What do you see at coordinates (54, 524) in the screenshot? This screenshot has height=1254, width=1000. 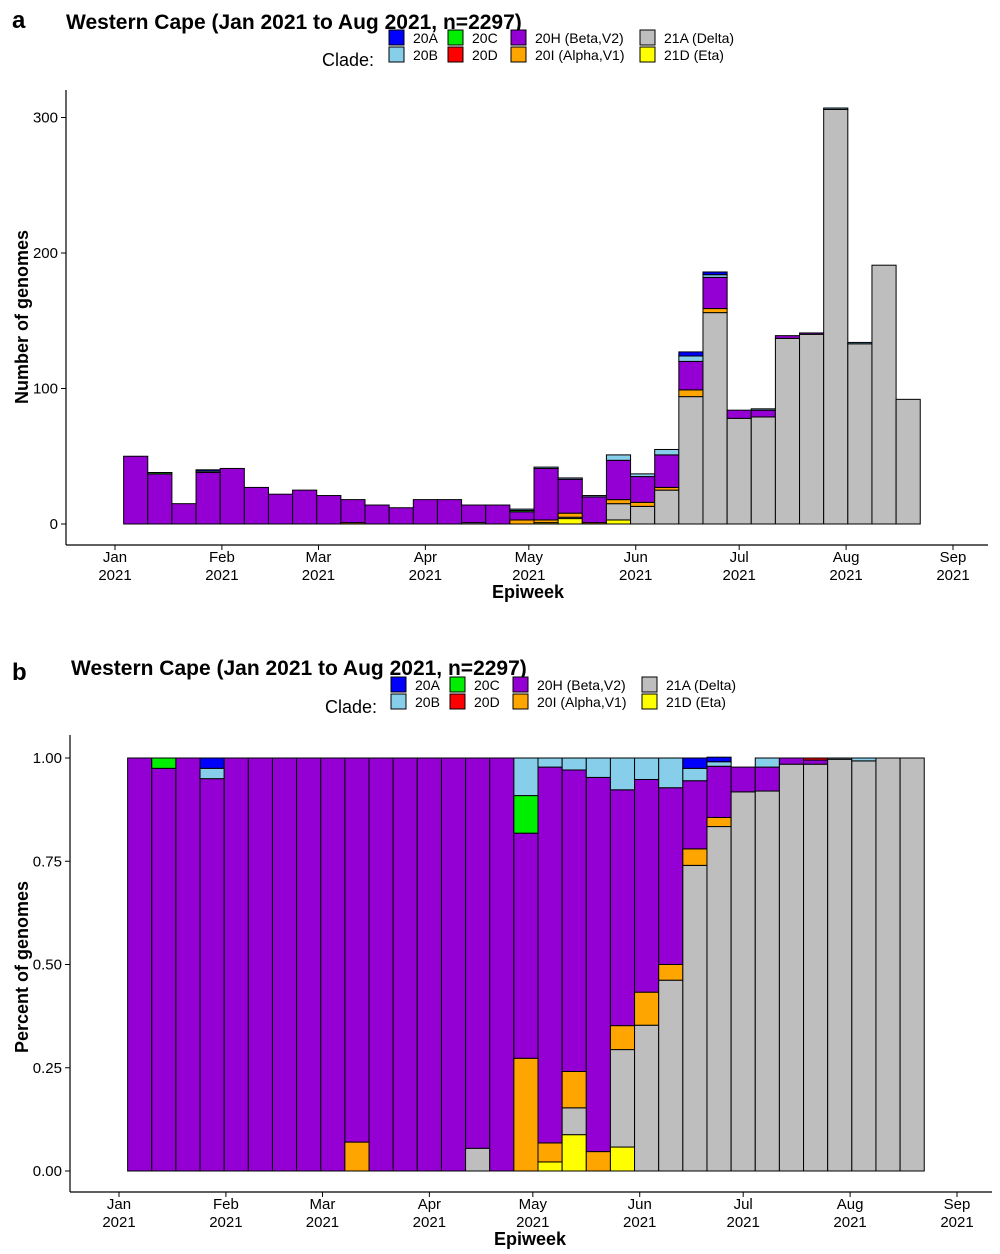 I see `y-tick-label: 0` at bounding box center [54, 524].